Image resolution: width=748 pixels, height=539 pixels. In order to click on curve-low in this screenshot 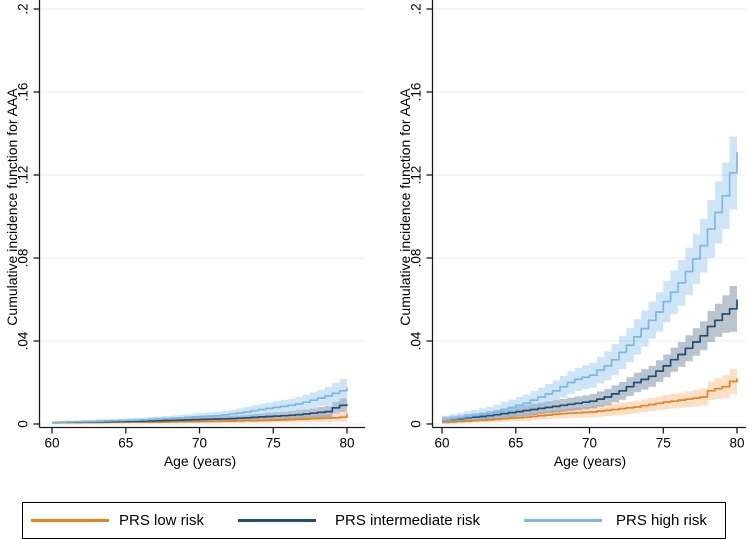, I will do `click(590, 400)`.